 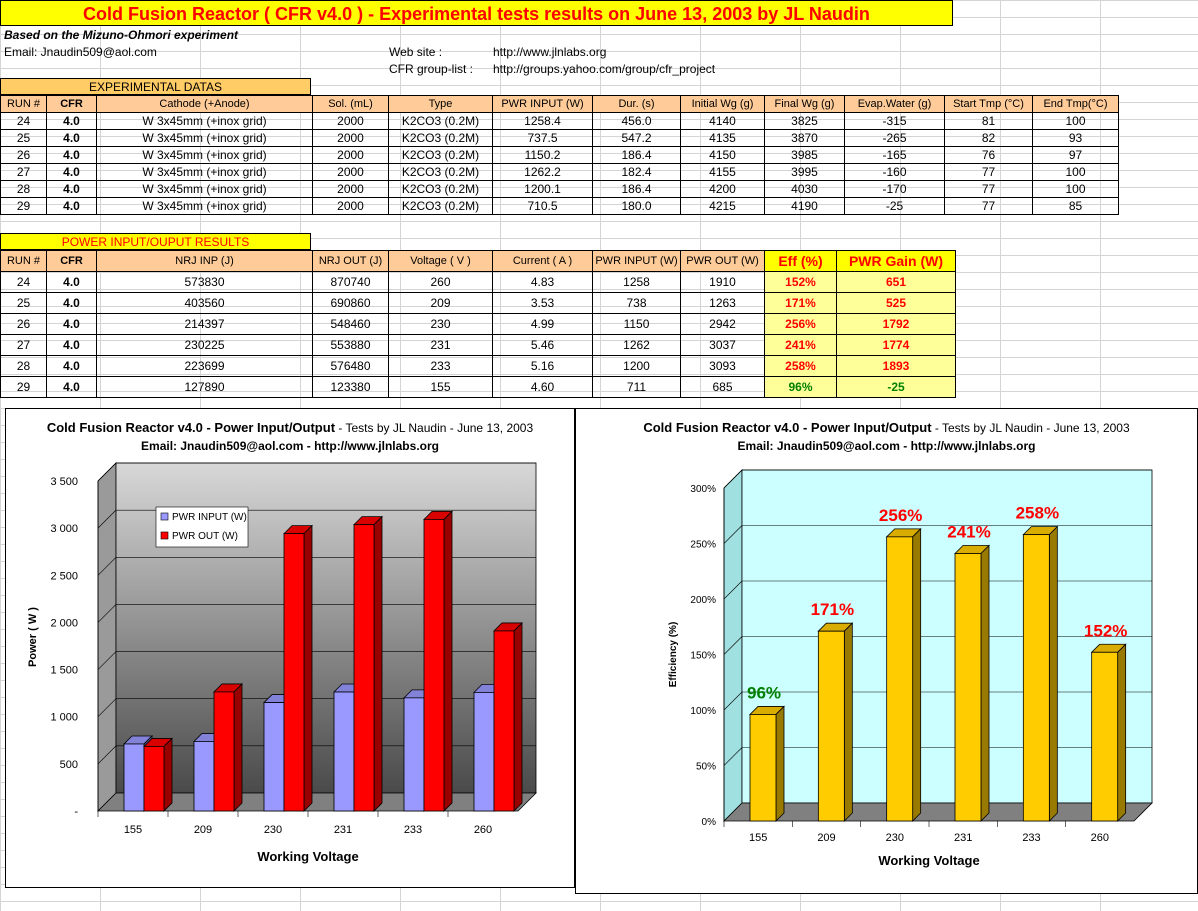 I want to click on power-chart-title-suffix: - Tests by JL Naudin - June 13, 2003, so click(x=434, y=428).